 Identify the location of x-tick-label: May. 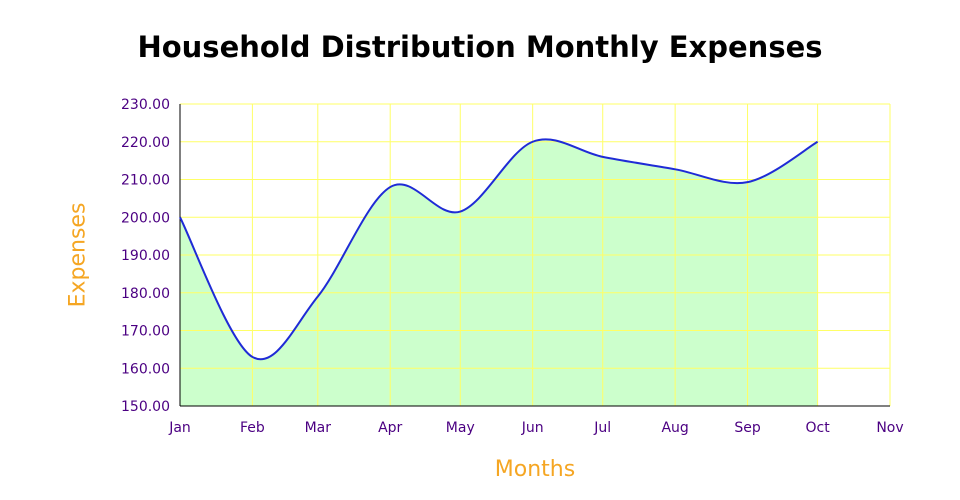
(460, 428).